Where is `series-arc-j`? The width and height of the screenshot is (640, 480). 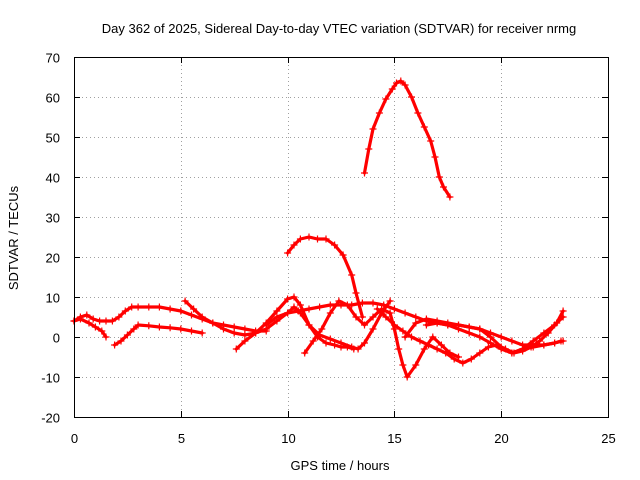
series-arc-j is located at coordinates (494, 338).